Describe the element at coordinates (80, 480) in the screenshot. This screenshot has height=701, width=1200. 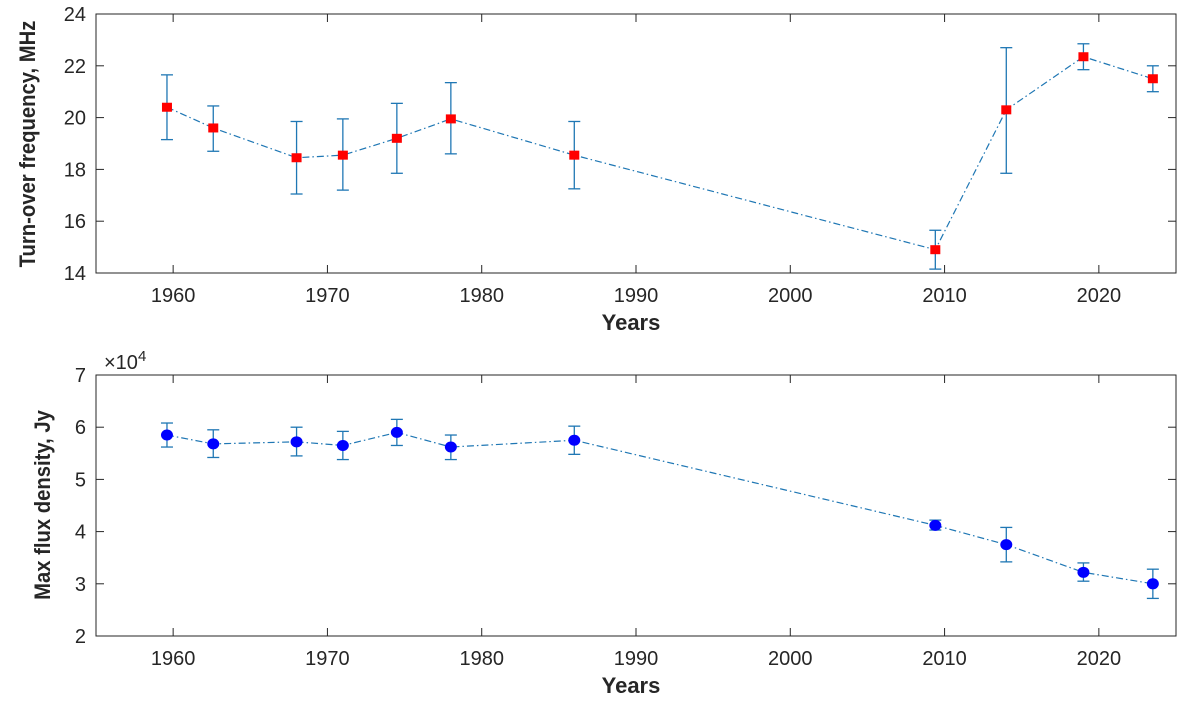
I see `y-tick-label: 5` at that location.